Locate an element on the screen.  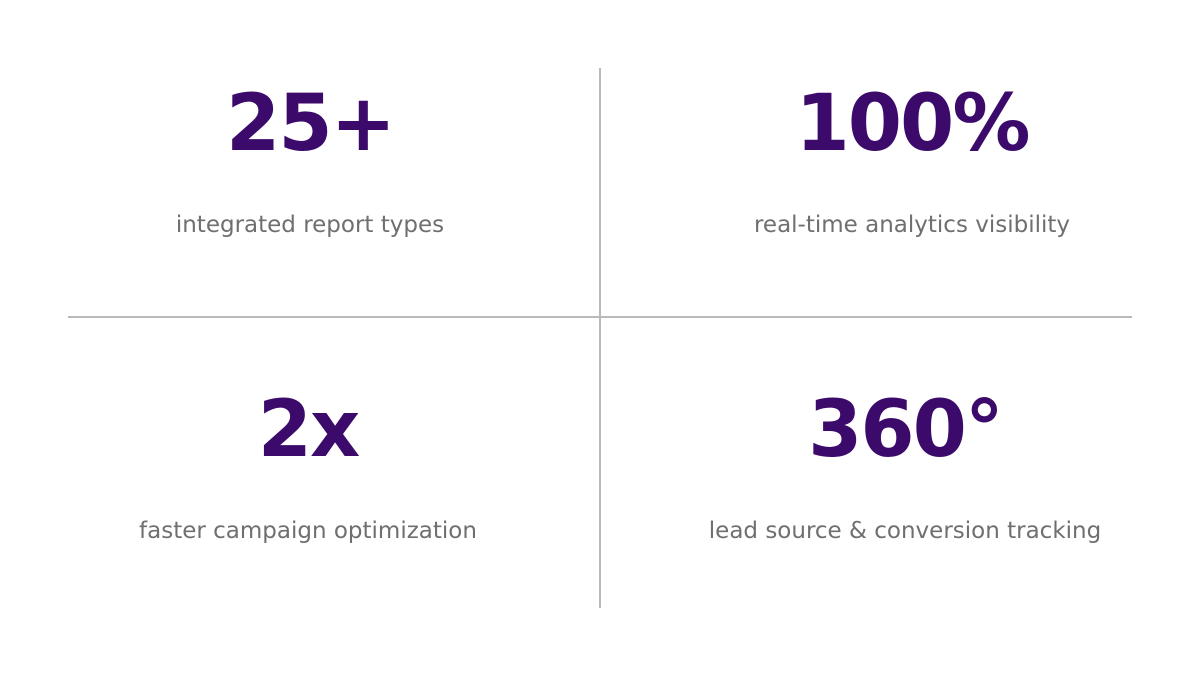
vertical-divider is located at coordinates (600, 338).